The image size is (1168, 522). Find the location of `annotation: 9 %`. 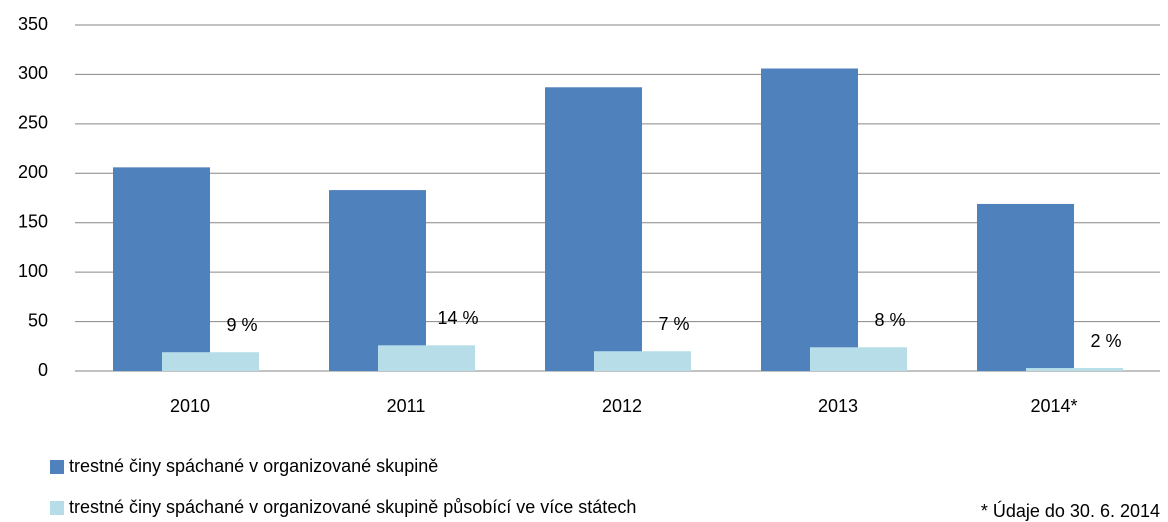

annotation: 9 % is located at coordinates (241, 325).